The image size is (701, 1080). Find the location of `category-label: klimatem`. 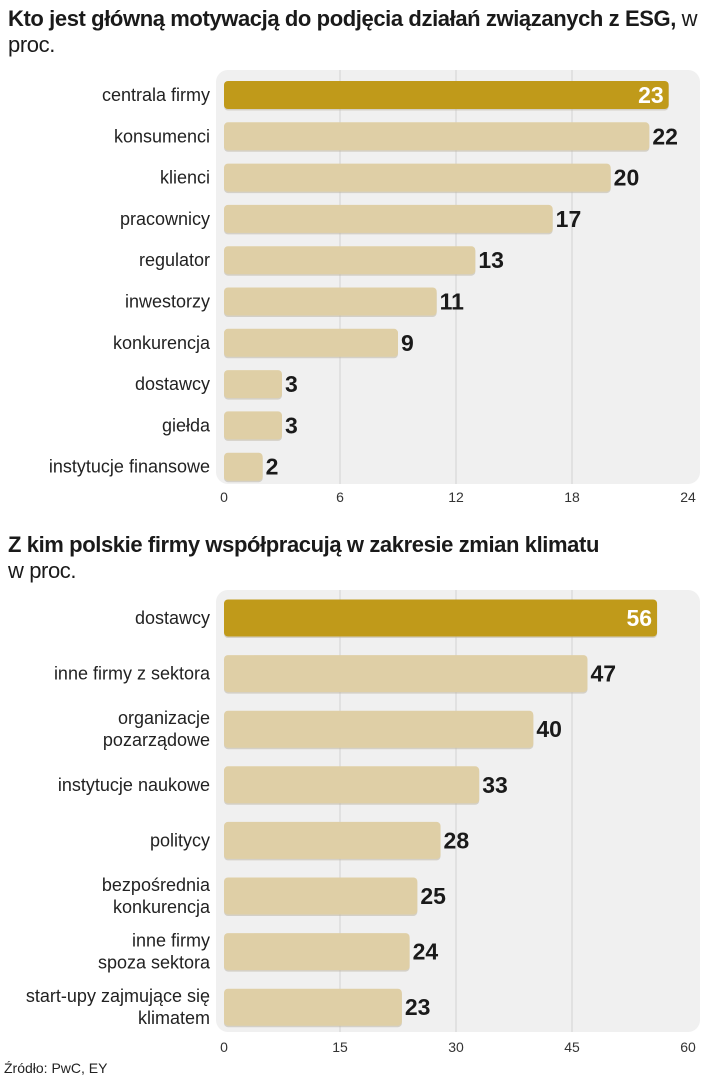

category-label: klimatem is located at coordinates (174, 1018).